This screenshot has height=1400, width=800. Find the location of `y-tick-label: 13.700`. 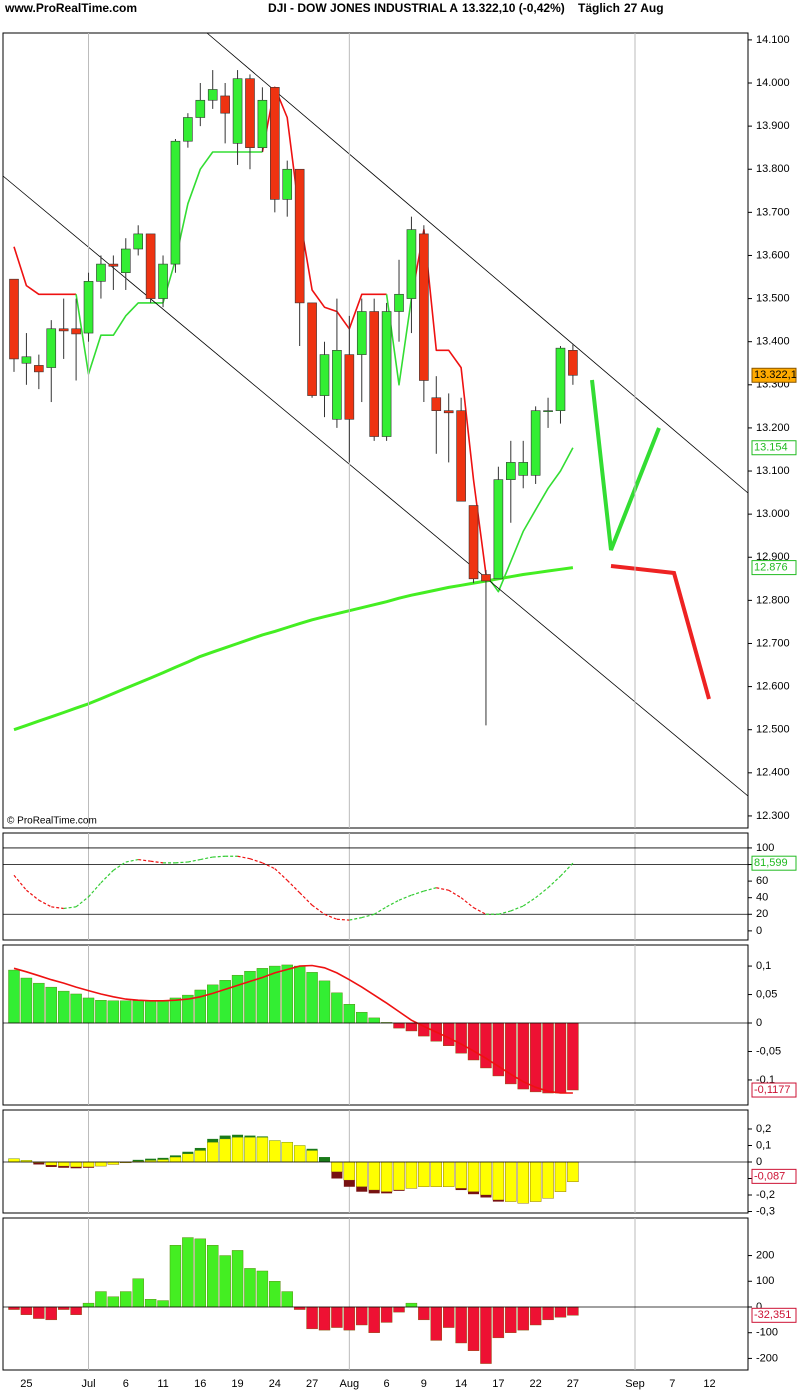

y-tick-label: 13.700 is located at coordinates (773, 212).